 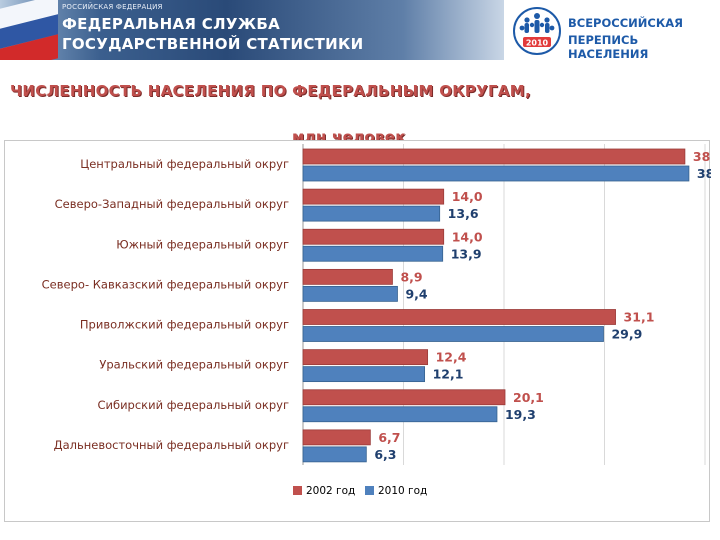 I want to click on census-title-line1: ВСЕРОССИЙСКАЯ, so click(x=625, y=23).